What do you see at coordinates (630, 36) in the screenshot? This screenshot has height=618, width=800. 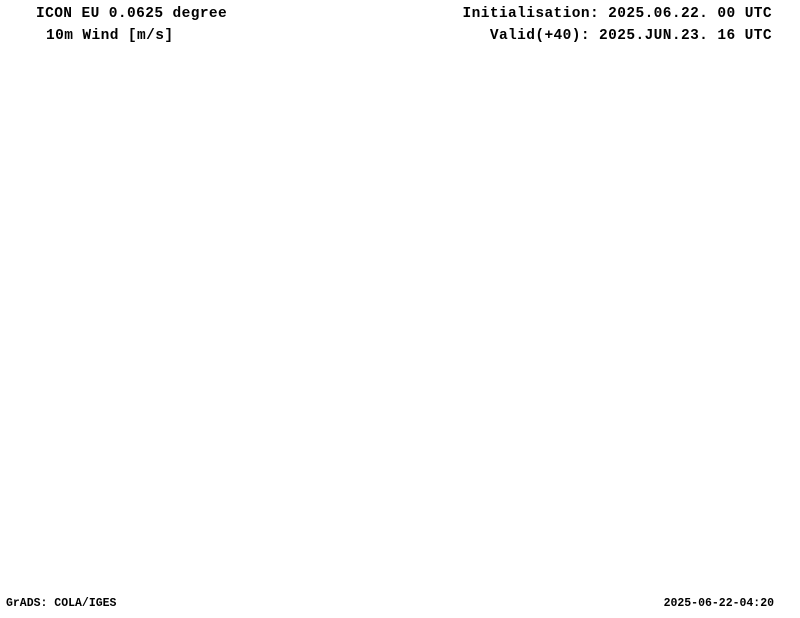 I see `valid-time: Valid(+40): 2025.JUN.23. 16 UTC` at bounding box center [630, 36].